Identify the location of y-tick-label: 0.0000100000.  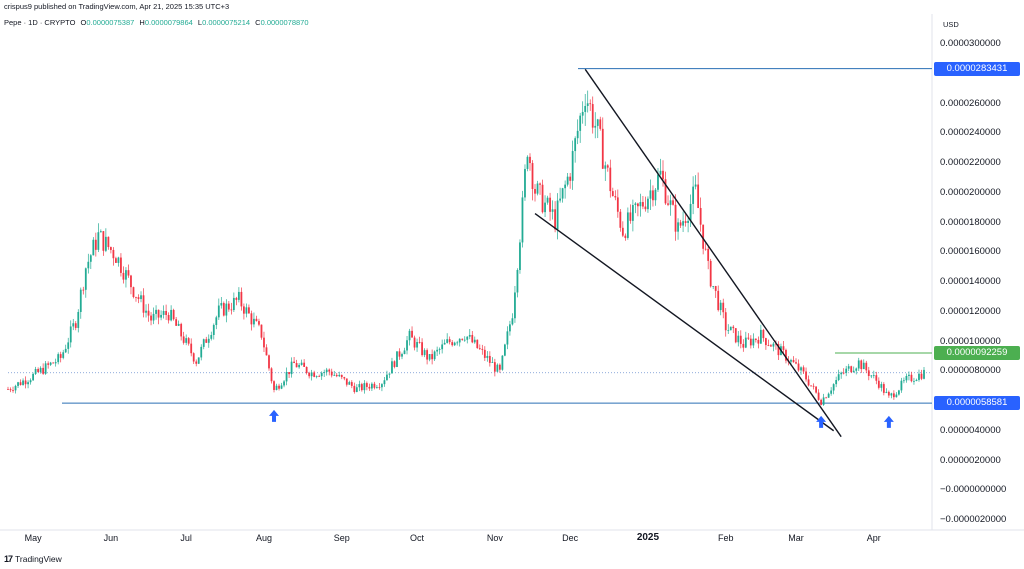
(970, 341).